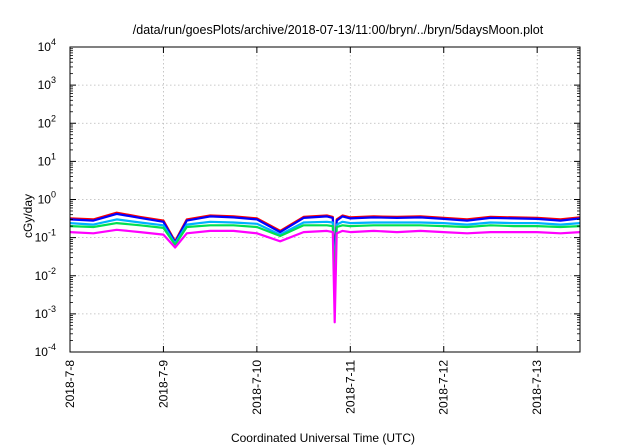 The height and width of the screenshot is (448, 640). What do you see at coordinates (45, 350) in the screenshot?
I see `y-tick-label: 10⁻⁴` at bounding box center [45, 350].